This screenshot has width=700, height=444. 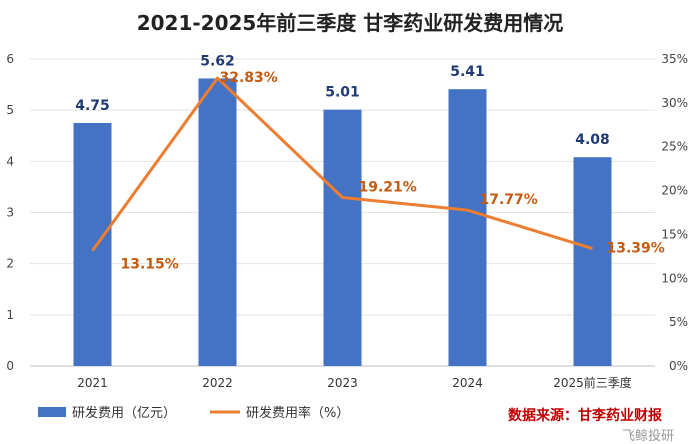 What do you see at coordinates (92, 106) in the screenshot?
I see `bar-value-label: 4.75` at bounding box center [92, 106].